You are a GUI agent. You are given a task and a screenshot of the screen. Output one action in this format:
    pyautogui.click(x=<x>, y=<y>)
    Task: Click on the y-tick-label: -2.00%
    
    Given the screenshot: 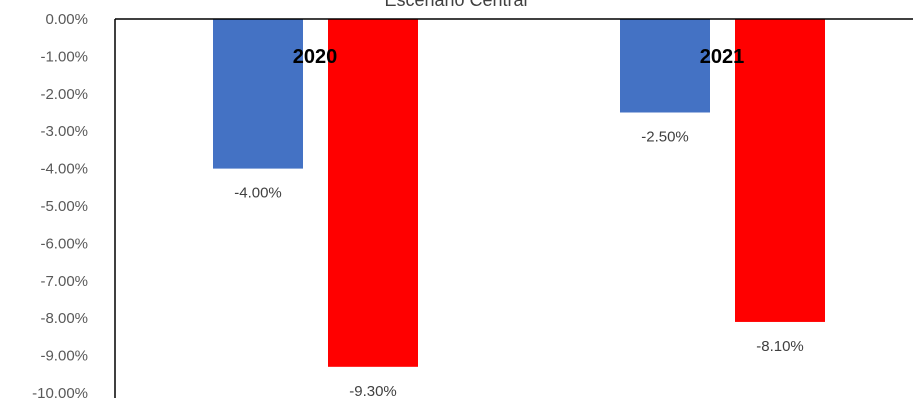 What is the action you would take?
    pyautogui.click(x=64, y=94)
    